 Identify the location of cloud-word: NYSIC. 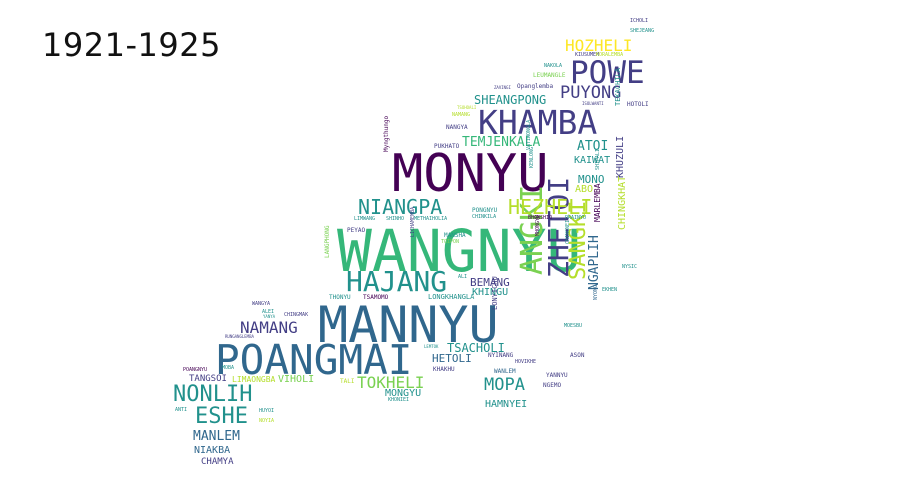
(630, 267).